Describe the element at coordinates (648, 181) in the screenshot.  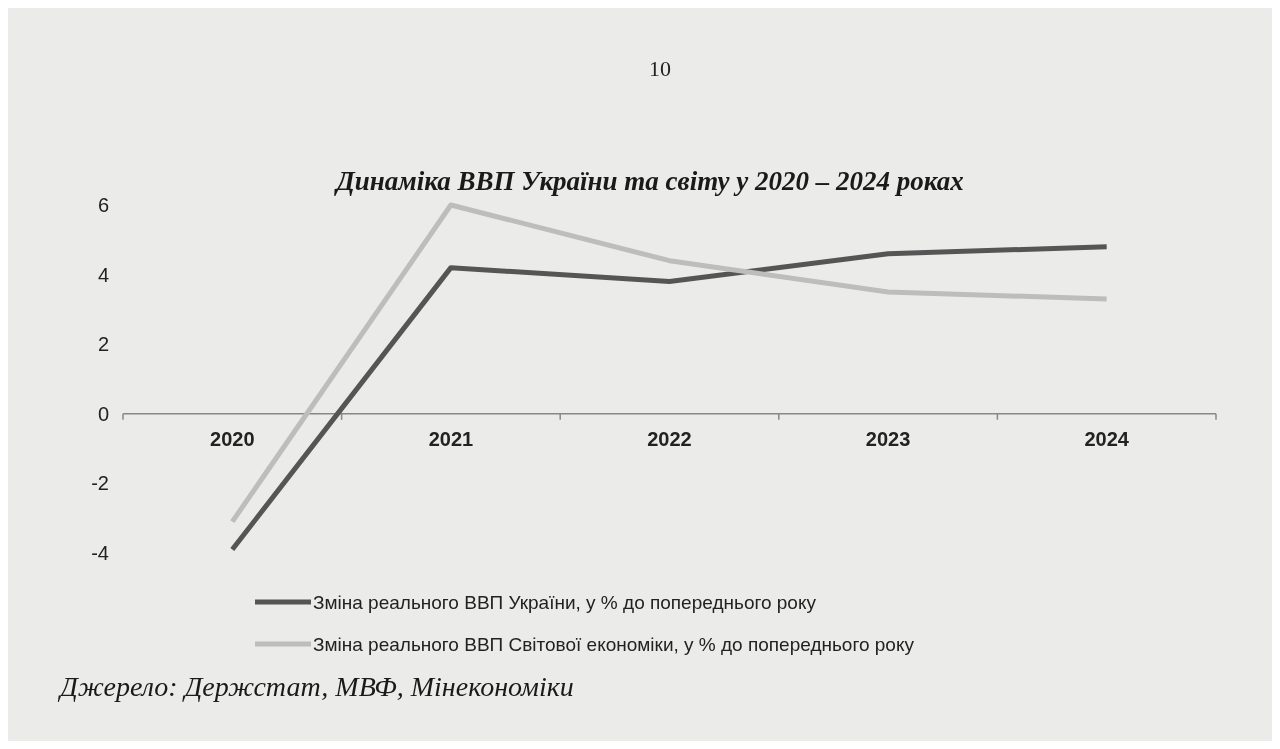
I see `chart-title: Динаміка ВВП України та світу у 2020 – 2024 роках` at that location.